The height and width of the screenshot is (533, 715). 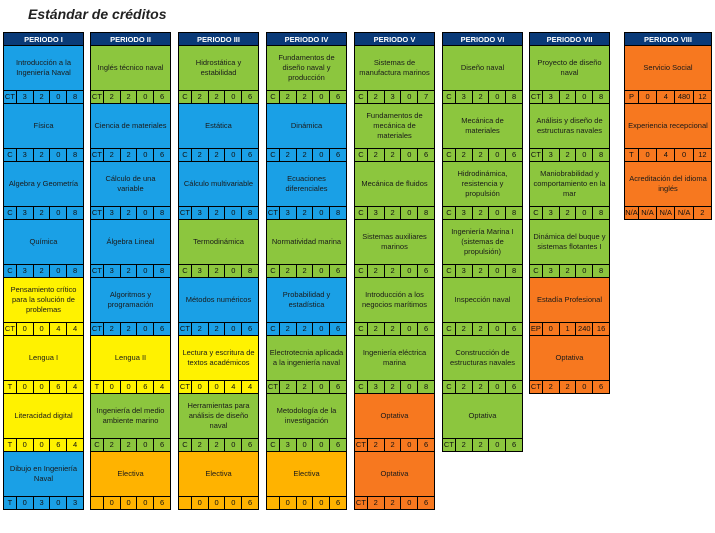 I want to click on course-cell: Ingeniería eléctrica marina C 3 2 0 8, so click(x=394, y=365).